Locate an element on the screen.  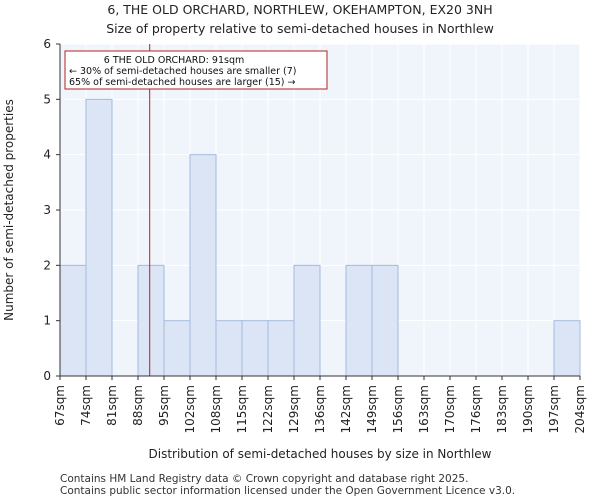
x-tick-label: 183sqm is located at coordinates (502, 409).